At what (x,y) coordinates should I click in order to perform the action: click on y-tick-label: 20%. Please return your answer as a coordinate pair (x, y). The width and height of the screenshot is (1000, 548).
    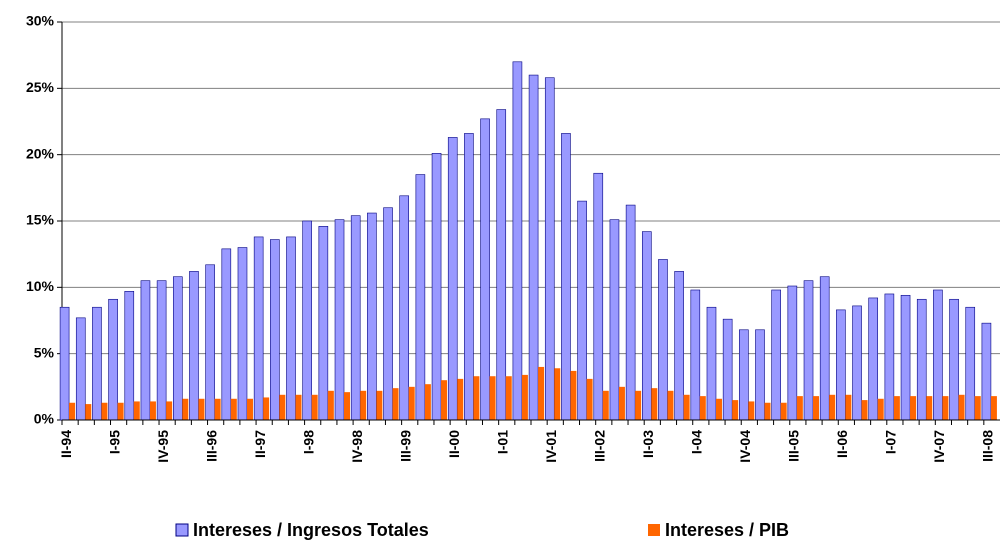
    Looking at the image, I should click on (40, 153).